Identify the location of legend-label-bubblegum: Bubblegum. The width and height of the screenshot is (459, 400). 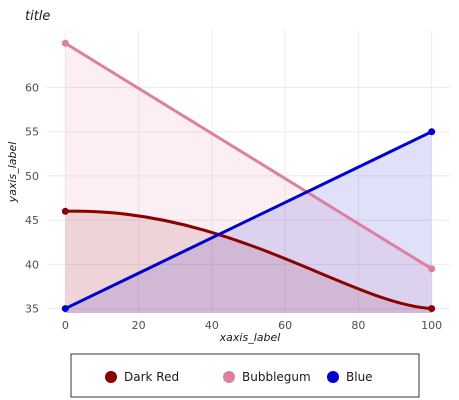
(276, 377).